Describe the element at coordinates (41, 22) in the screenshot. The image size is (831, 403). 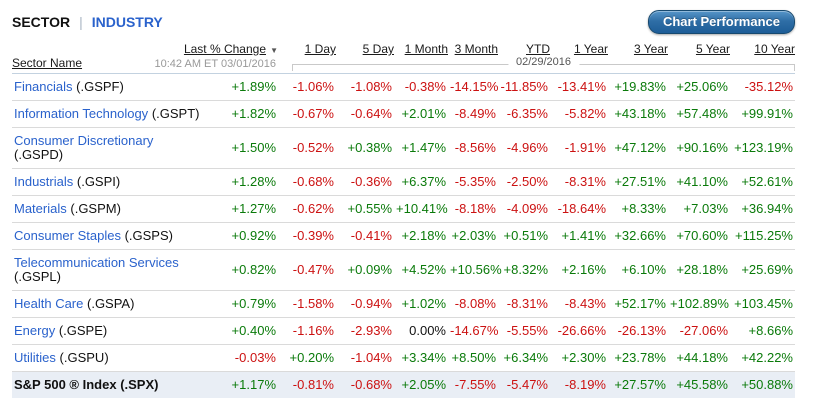
I see `tab-sector: SECTOR` at that location.